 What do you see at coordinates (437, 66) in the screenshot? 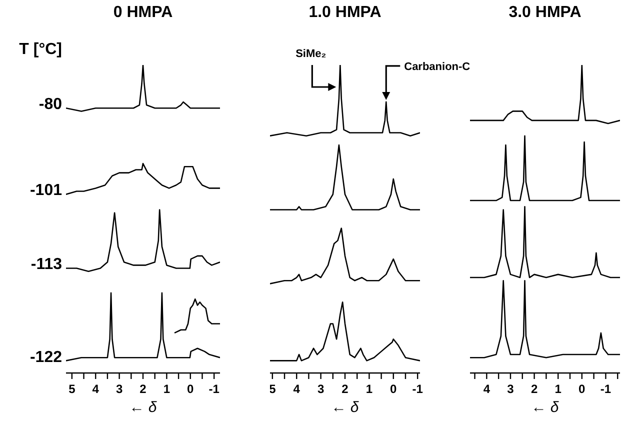
I see `annotation: Carbanion-C` at bounding box center [437, 66].